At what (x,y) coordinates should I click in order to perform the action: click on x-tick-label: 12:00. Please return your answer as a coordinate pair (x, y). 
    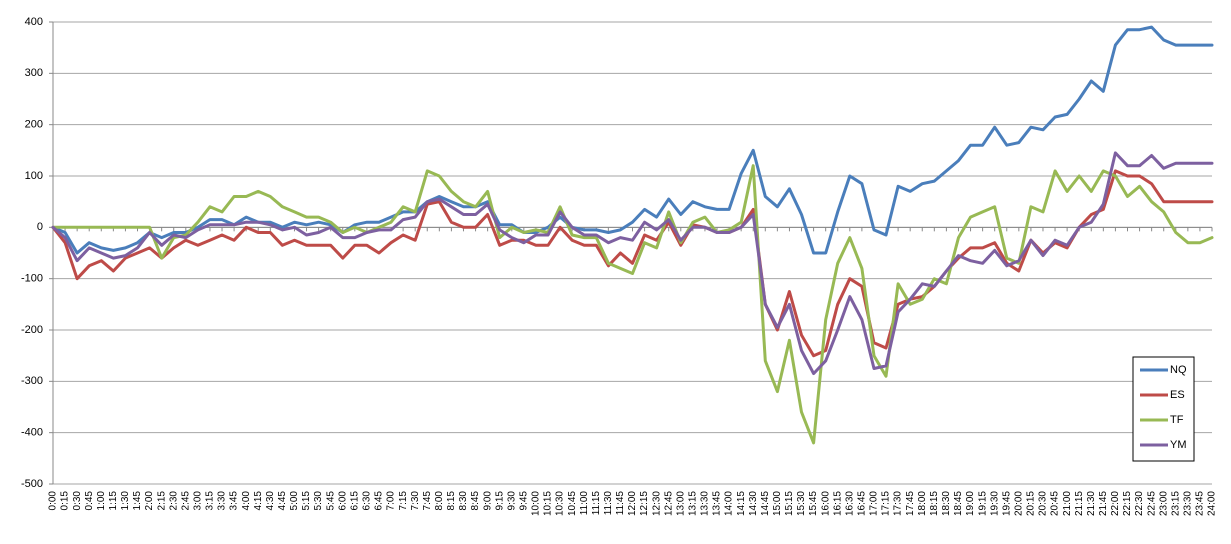
    Looking at the image, I should click on (632, 503).